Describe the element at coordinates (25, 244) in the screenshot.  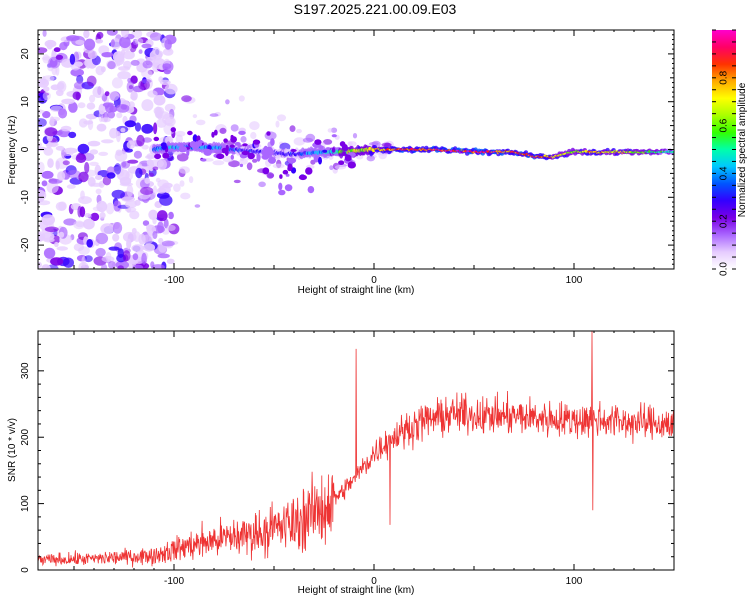
I see `spectrogram-y-tick-label: -20` at that location.